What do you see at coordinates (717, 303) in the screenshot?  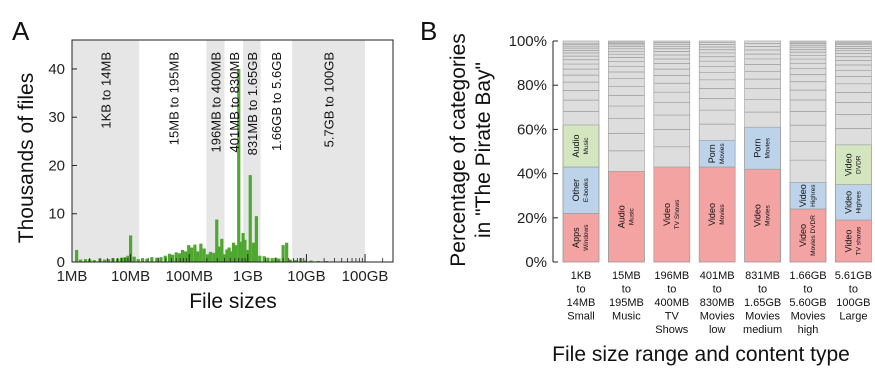 I see `category-label-line: 830MB` at bounding box center [717, 303].